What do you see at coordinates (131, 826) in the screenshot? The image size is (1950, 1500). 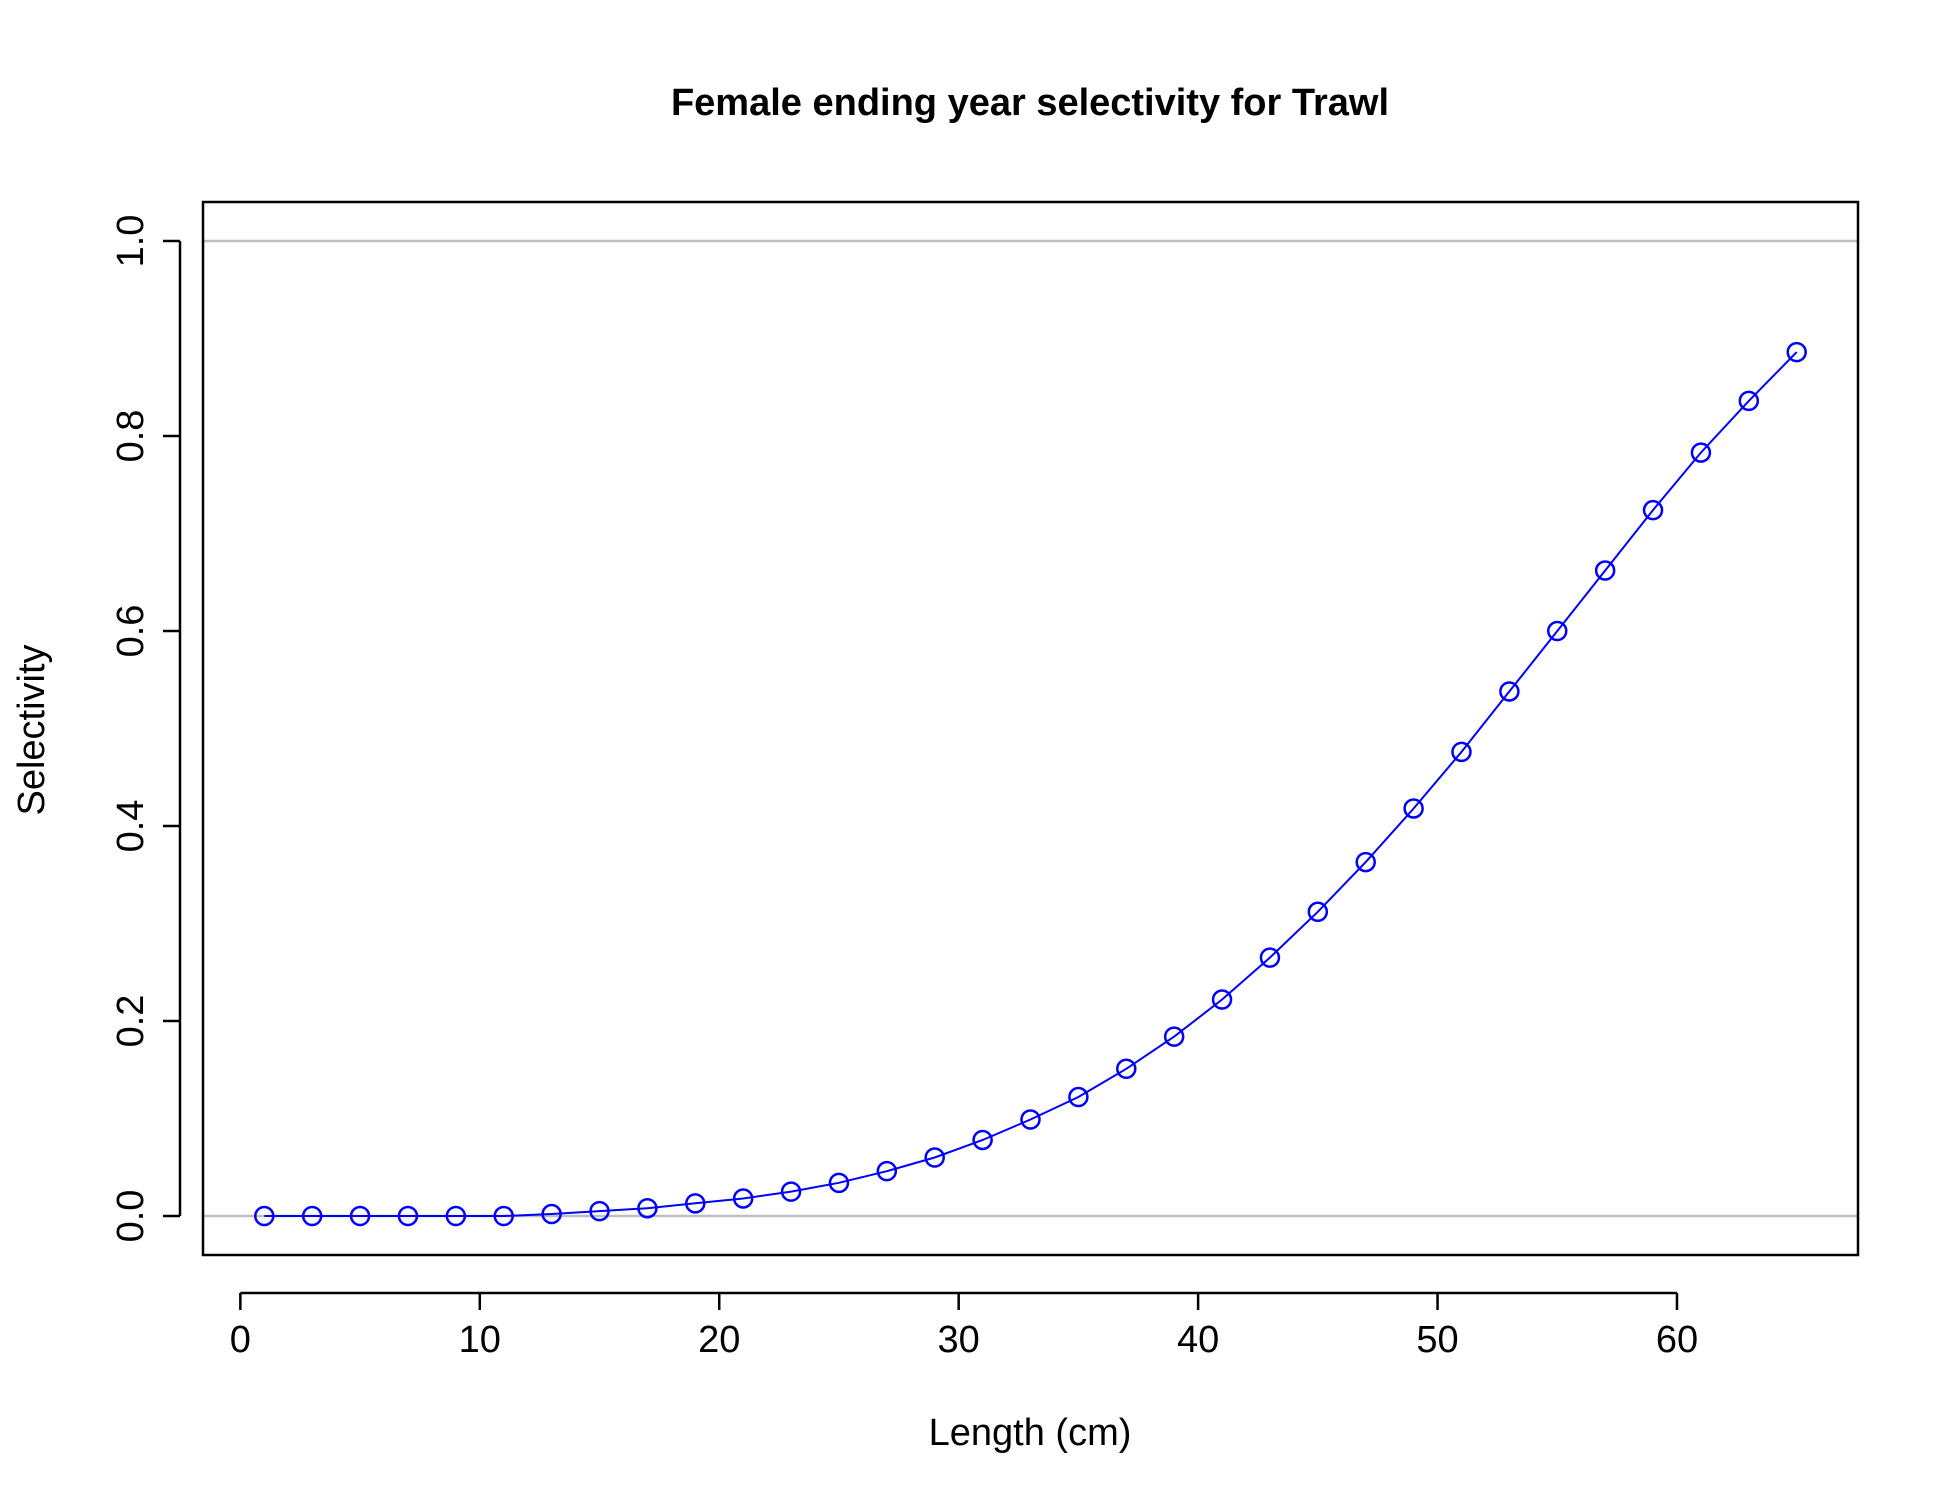 I see `y-tick-label: 0.4` at bounding box center [131, 826].